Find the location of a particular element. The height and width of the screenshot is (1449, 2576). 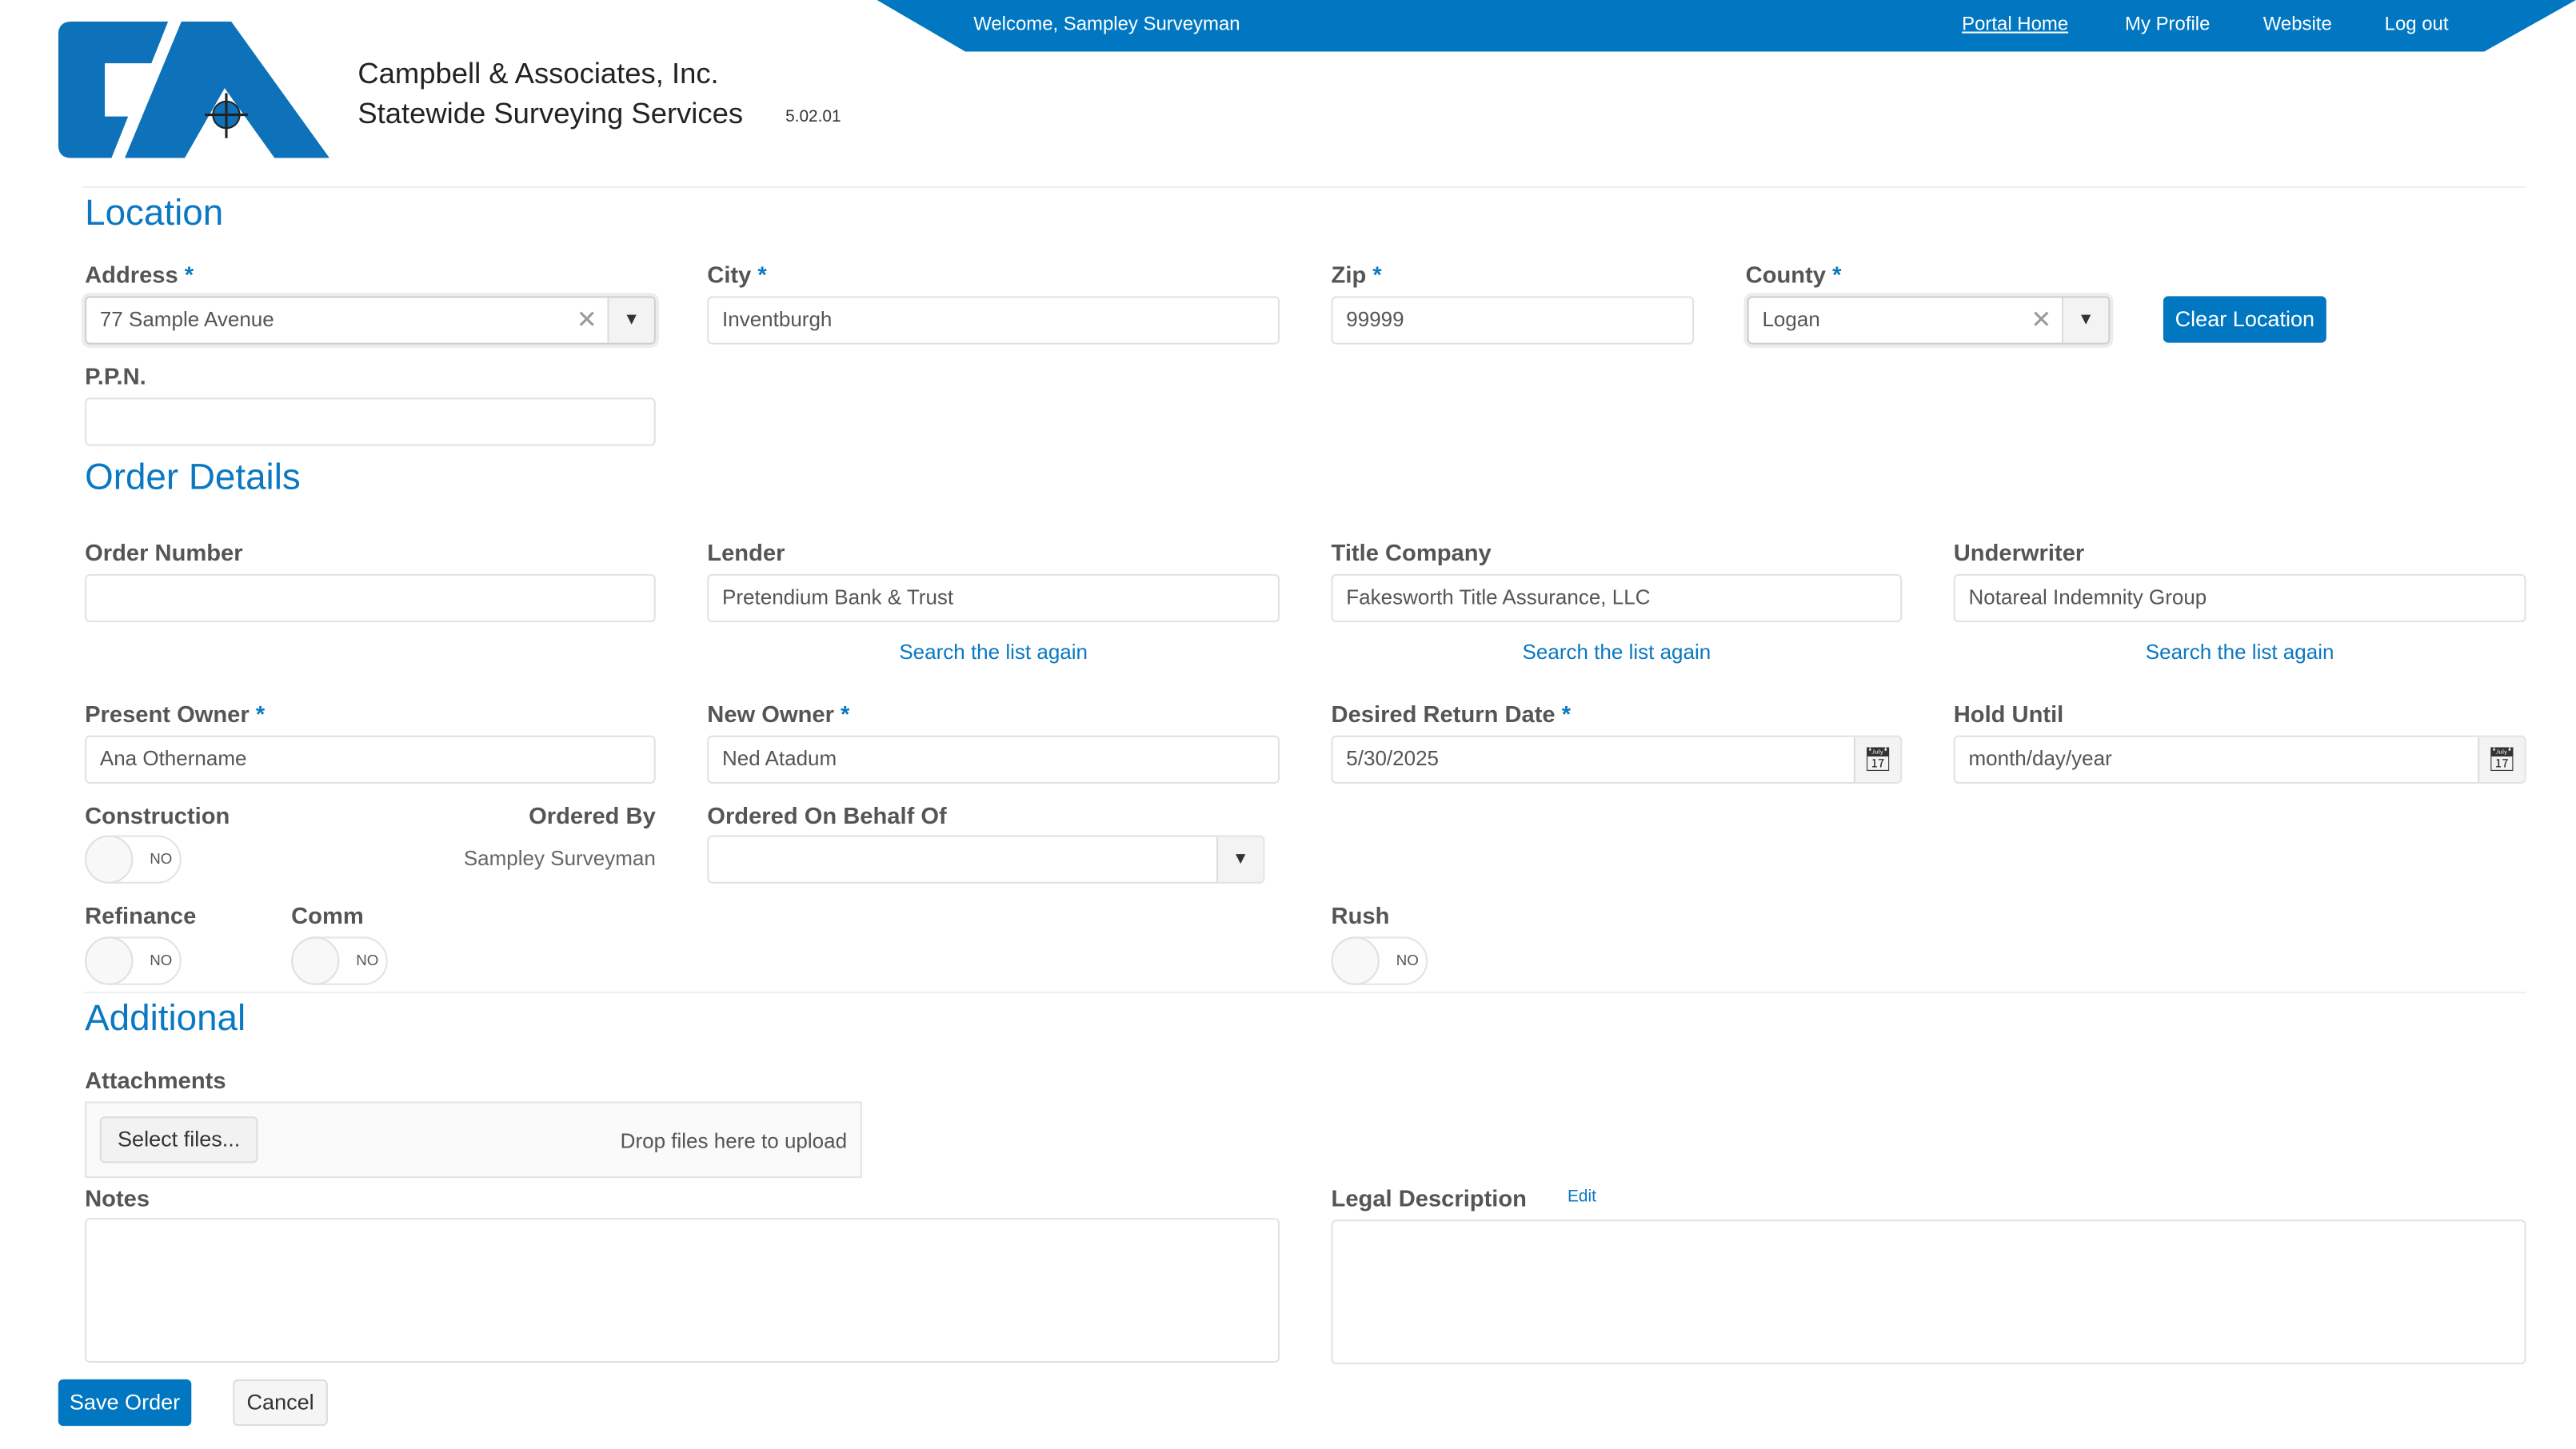

nav-log-out: Log out is located at coordinates (2417, 25).